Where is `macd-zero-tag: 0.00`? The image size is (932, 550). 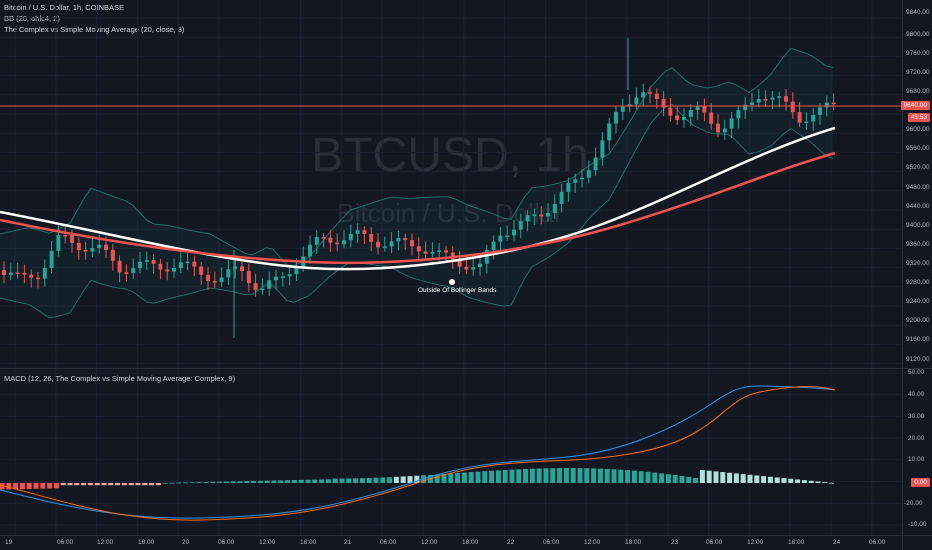
macd-zero-tag: 0.00 is located at coordinates (920, 482).